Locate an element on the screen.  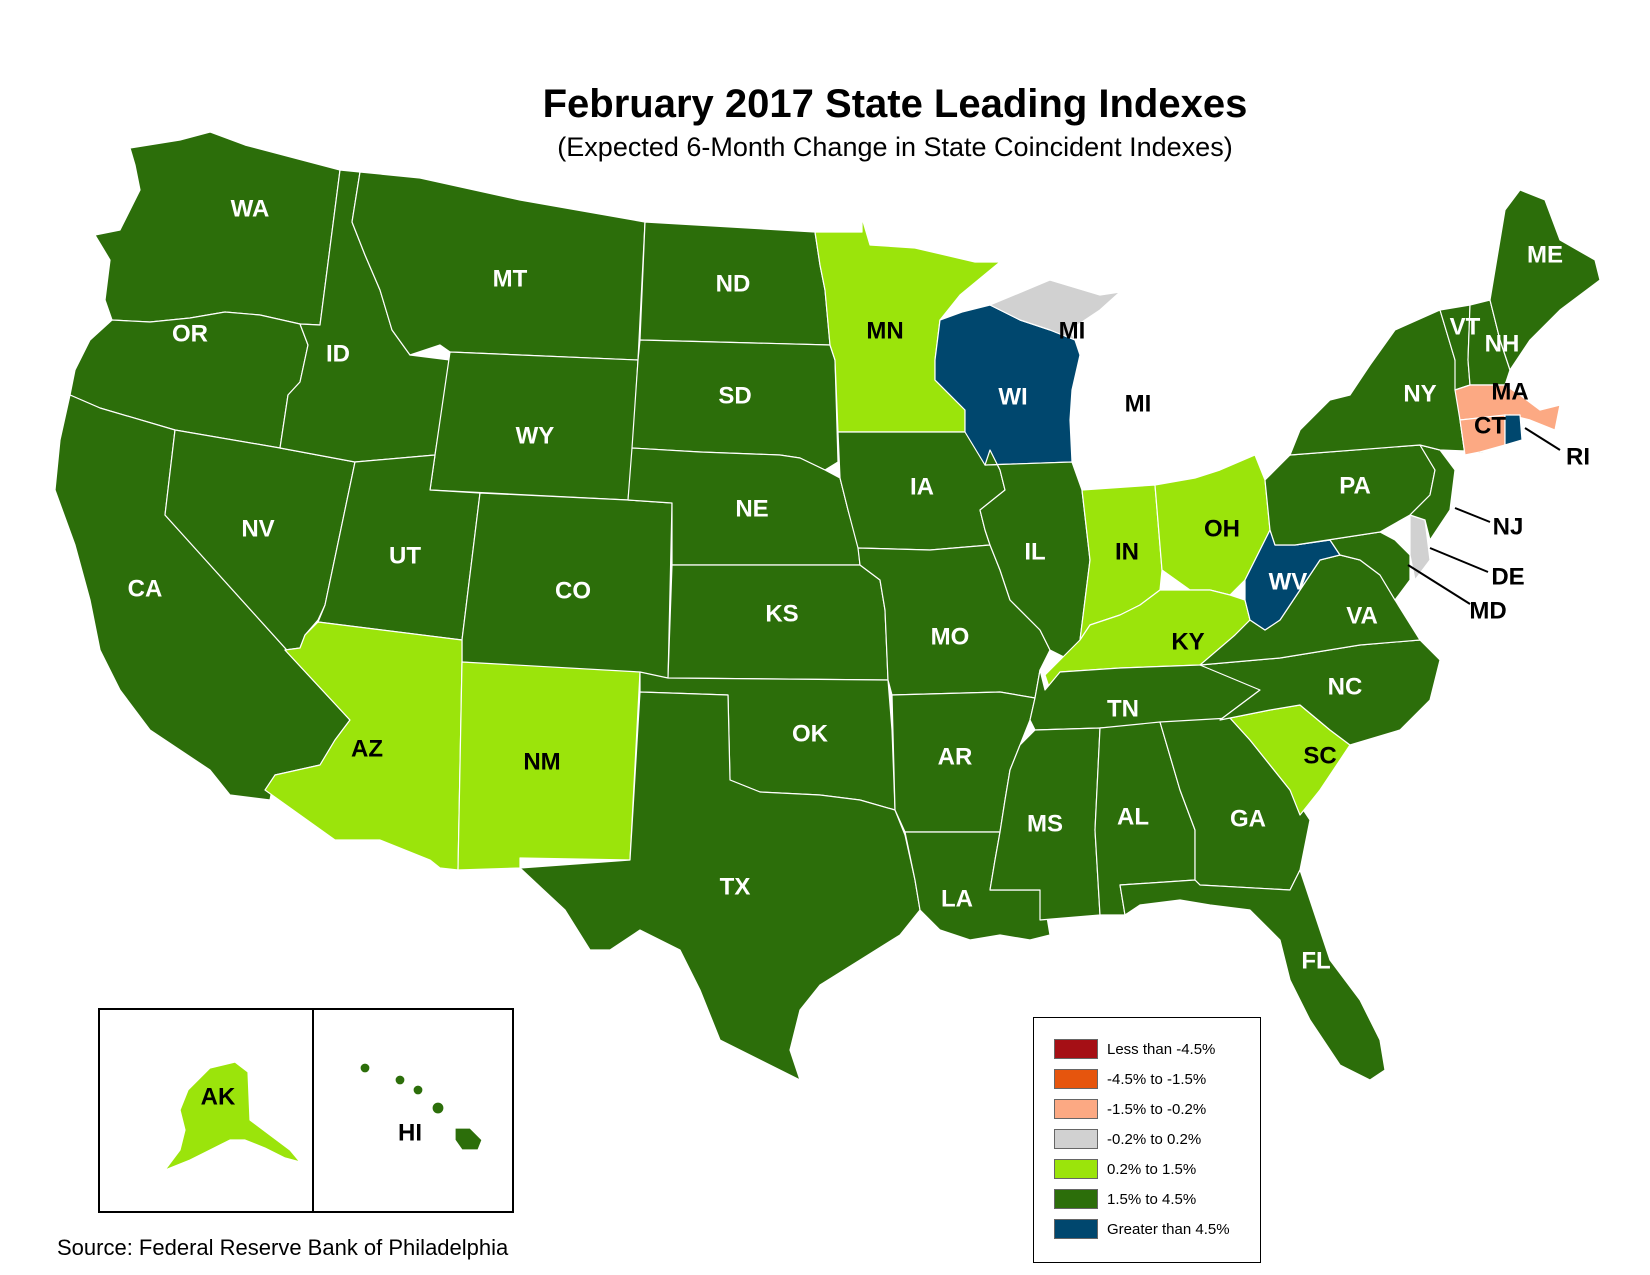
label-ND: ND is located at coordinates (733, 283).